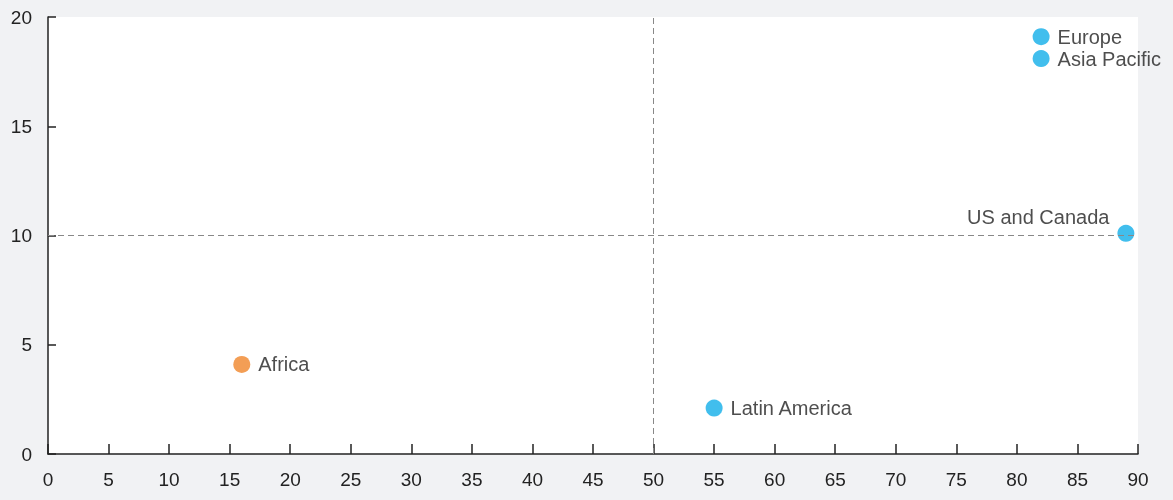 This screenshot has height=500, width=1173. I want to click on y-tick-label: 5, so click(26, 345).